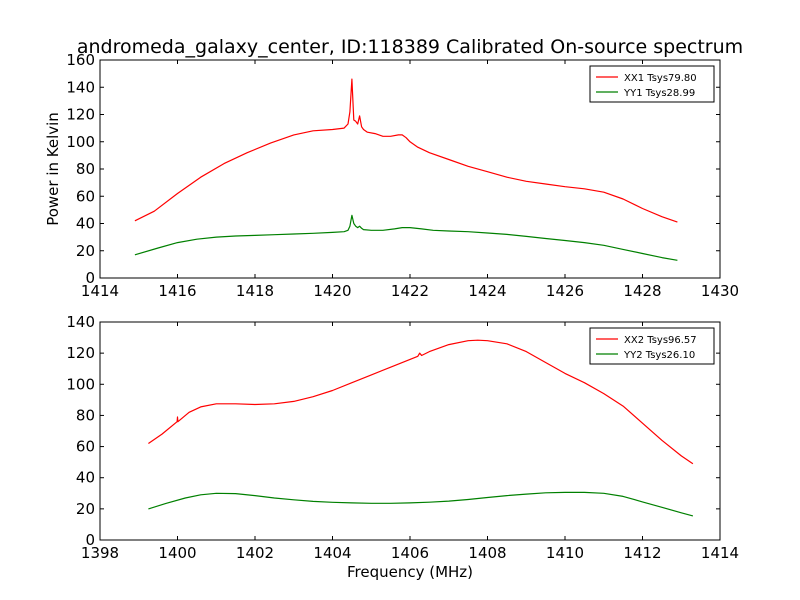 The image size is (800, 600). Describe the element at coordinates (565, 553) in the screenshot. I see `x-tick-label: 1410` at that location.